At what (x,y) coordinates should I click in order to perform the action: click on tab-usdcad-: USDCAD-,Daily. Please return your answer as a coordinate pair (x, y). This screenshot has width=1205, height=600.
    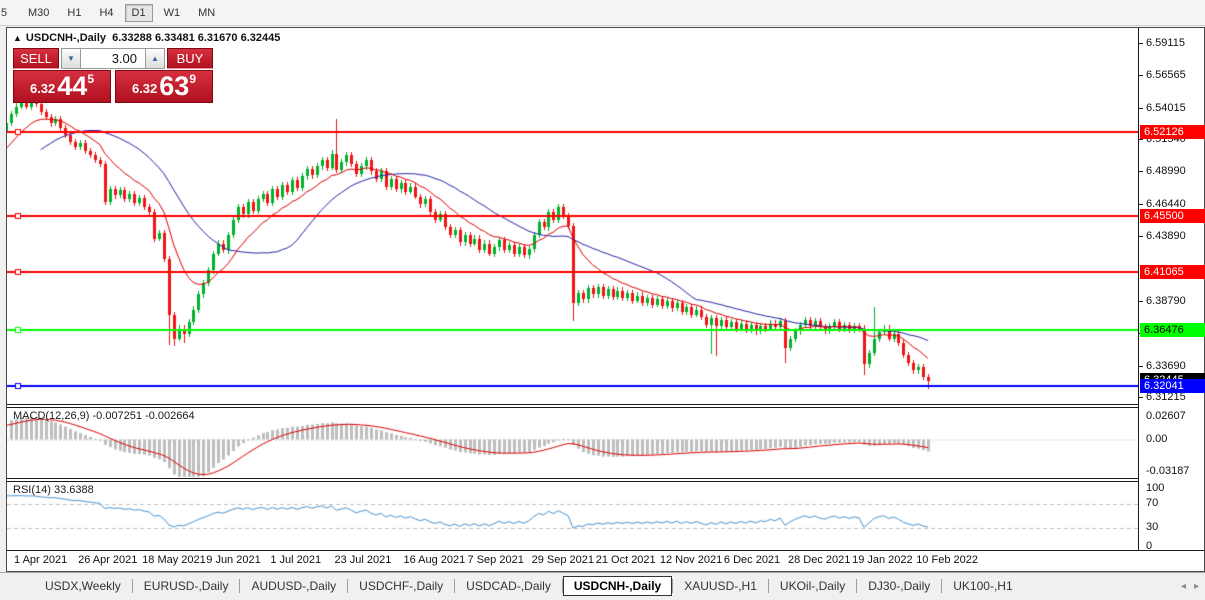
    Looking at the image, I should click on (508, 586).